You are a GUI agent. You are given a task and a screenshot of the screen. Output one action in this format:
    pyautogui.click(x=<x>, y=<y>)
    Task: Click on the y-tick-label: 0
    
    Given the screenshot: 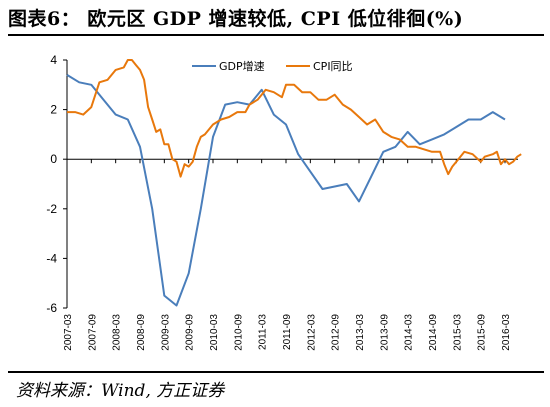 What is the action you would take?
    pyautogui.click(x=53, y=159)
    